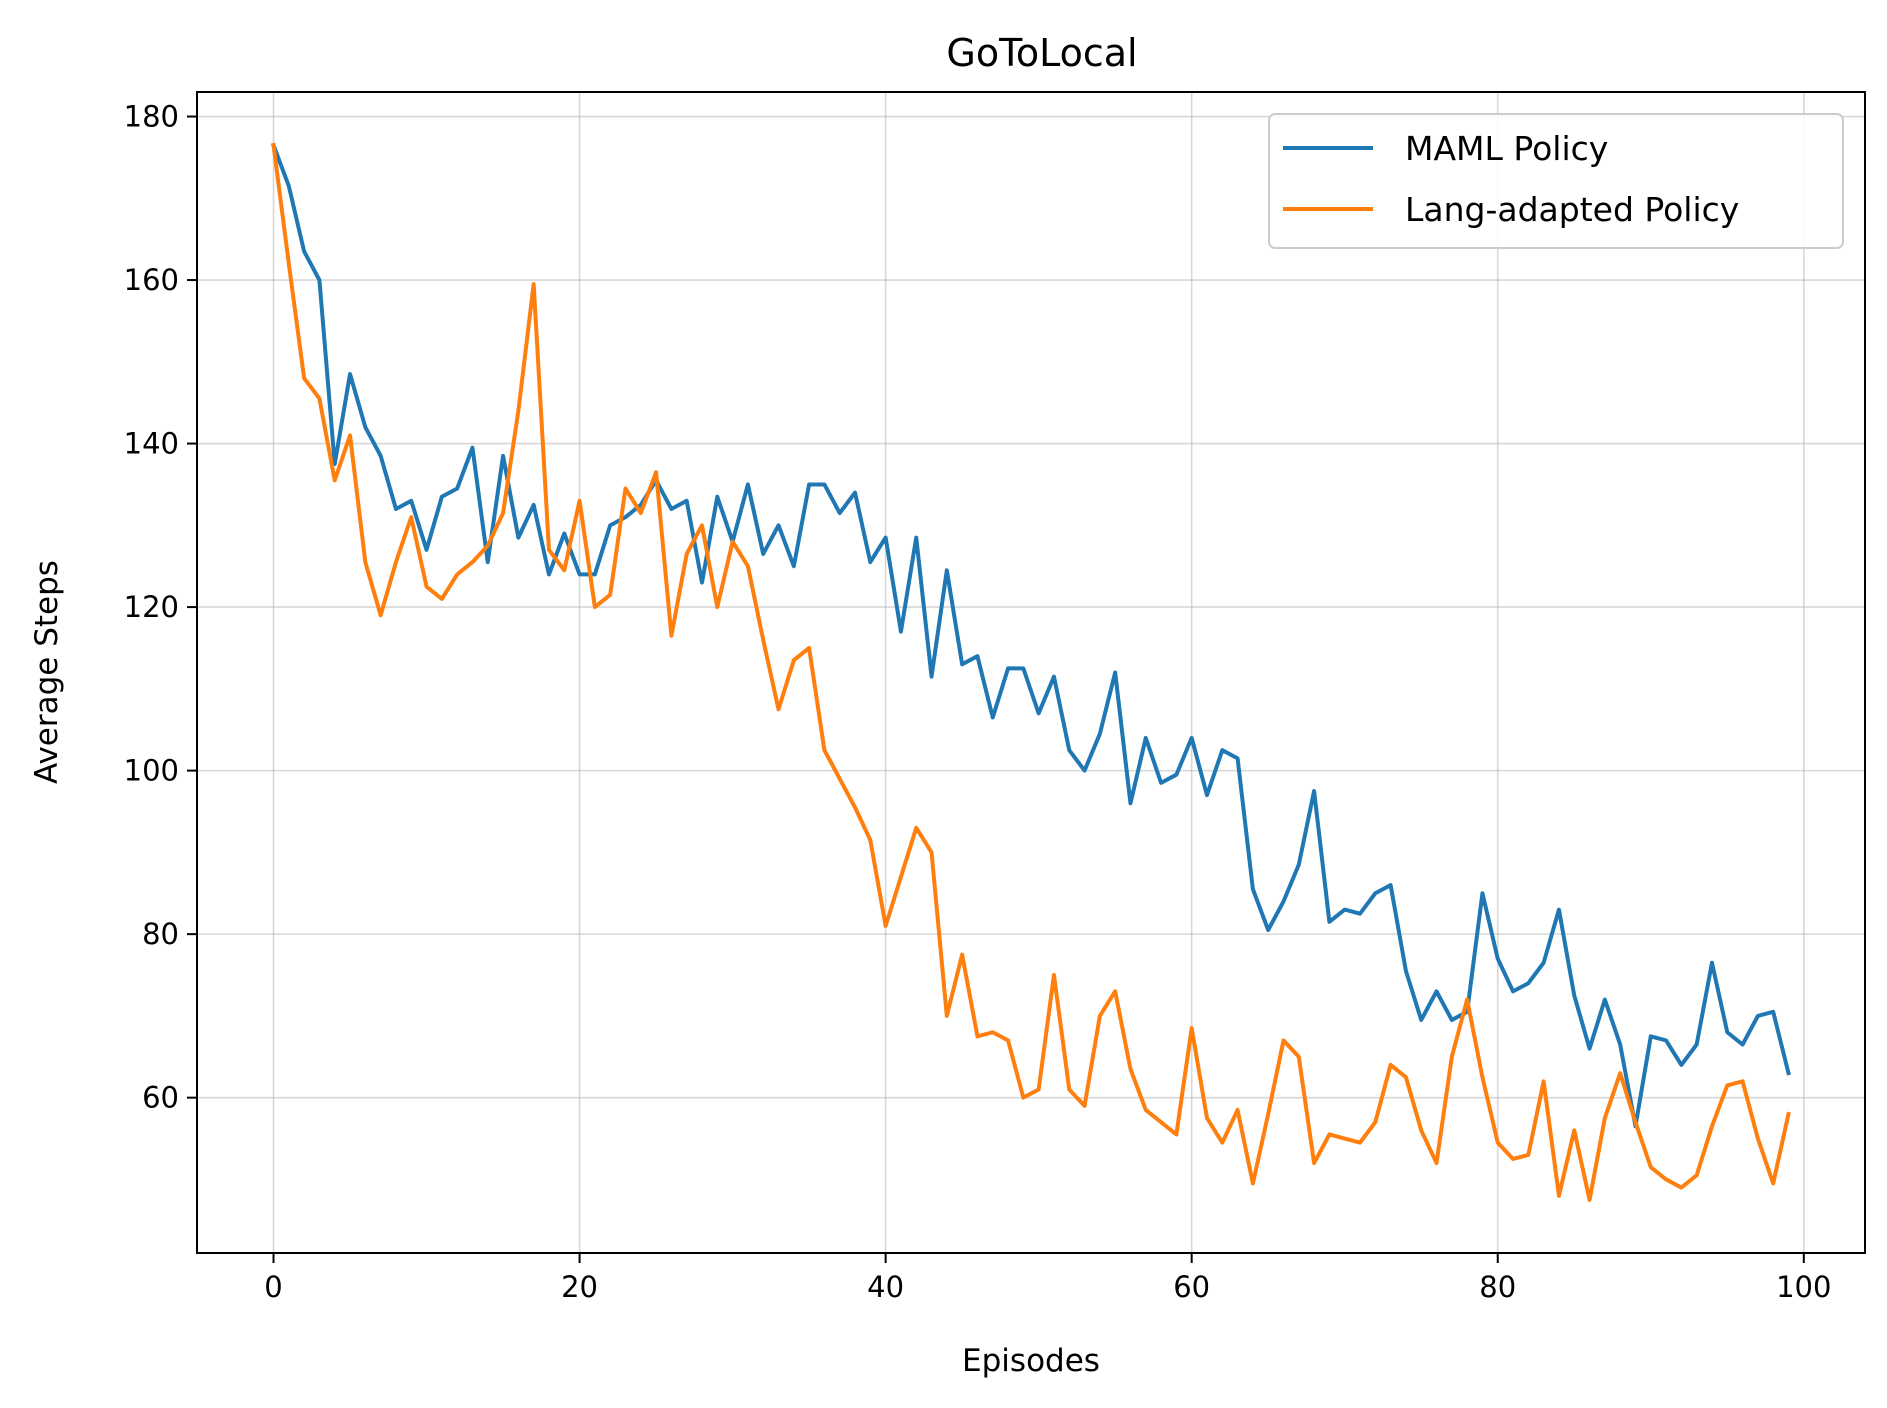 This screenshot has height=1408, width=1887. I want to click on x-tick-label: 60, so click(1191, 1287).